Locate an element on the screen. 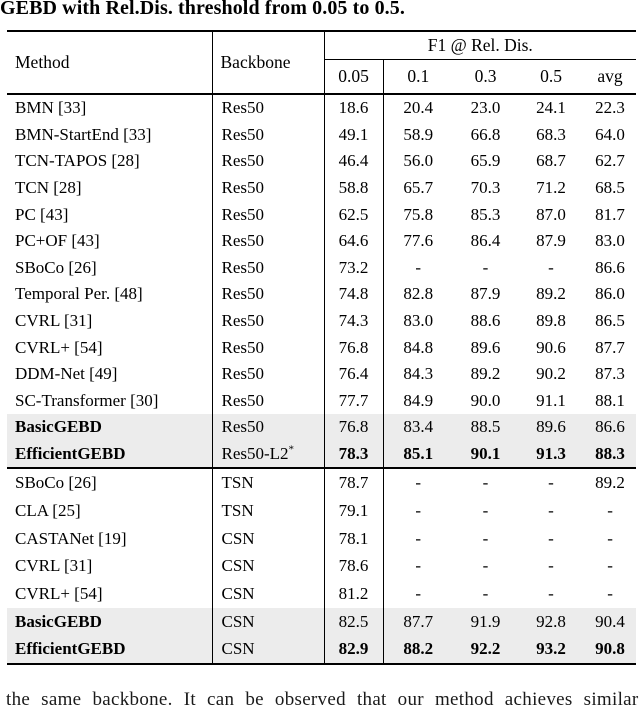 The image size is (640, 711). value-cell-0.1: 85.1 is located at coordinates (418, 454).